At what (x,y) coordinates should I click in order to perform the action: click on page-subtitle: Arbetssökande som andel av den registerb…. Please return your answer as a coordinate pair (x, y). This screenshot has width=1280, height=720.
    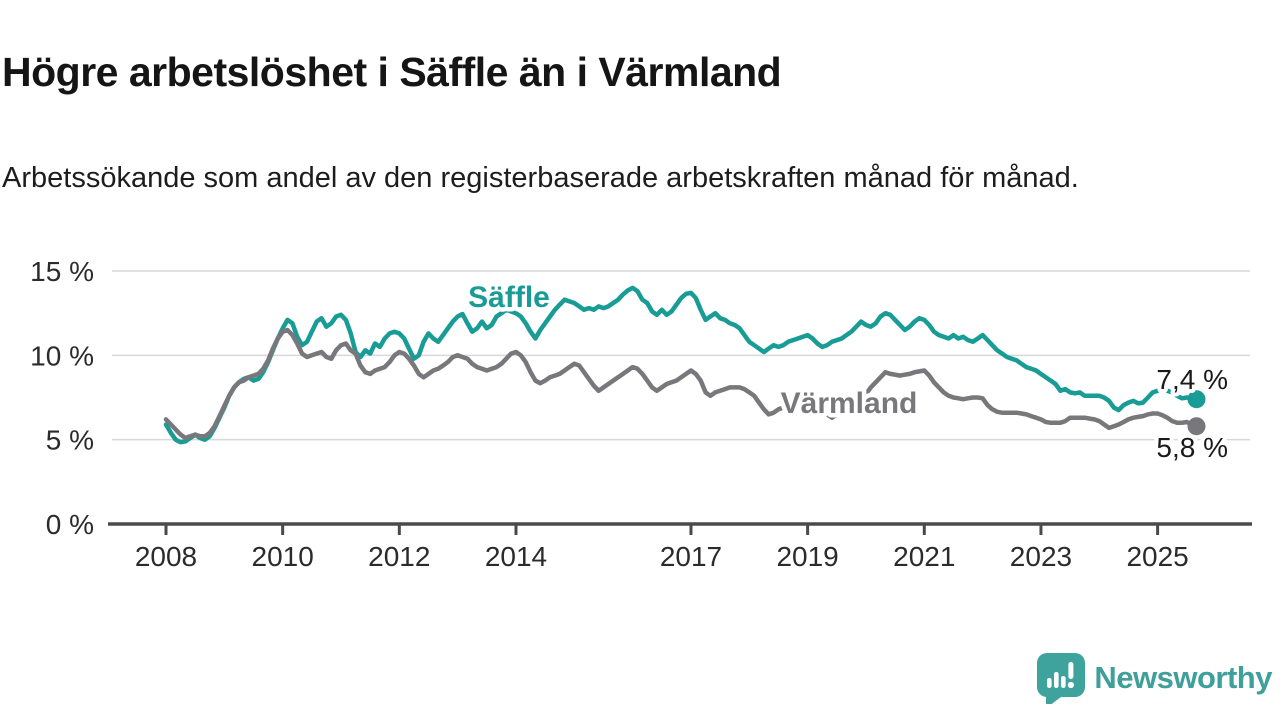
    Looking at the image, I should click on (540, 178).